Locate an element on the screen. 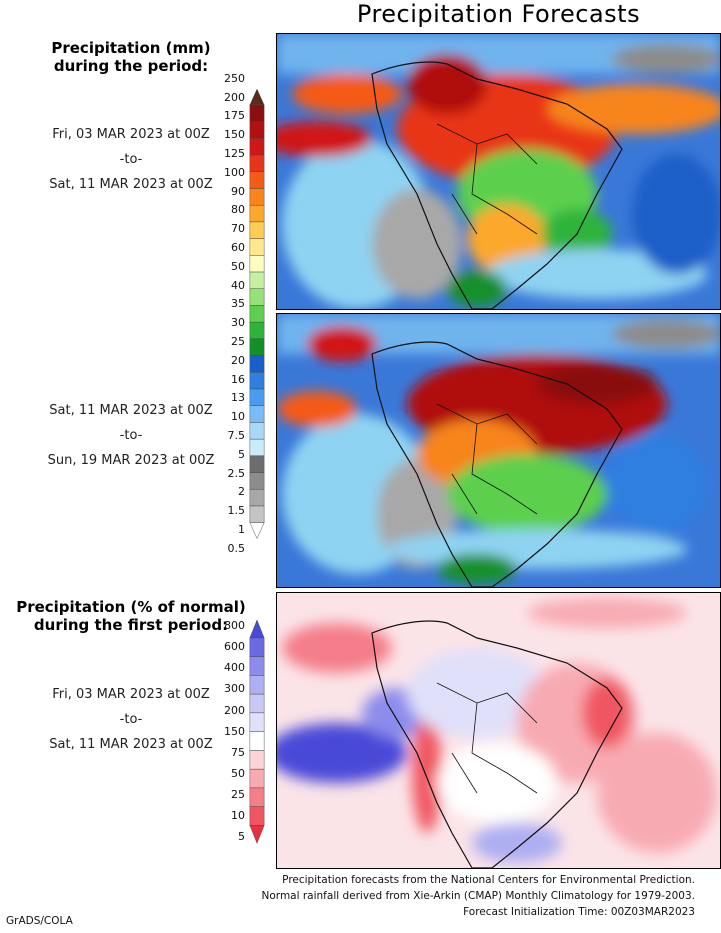 This screenshot has width=721, height=933. colorbar-tick-label: 20 is located at coordinates (238, 360).